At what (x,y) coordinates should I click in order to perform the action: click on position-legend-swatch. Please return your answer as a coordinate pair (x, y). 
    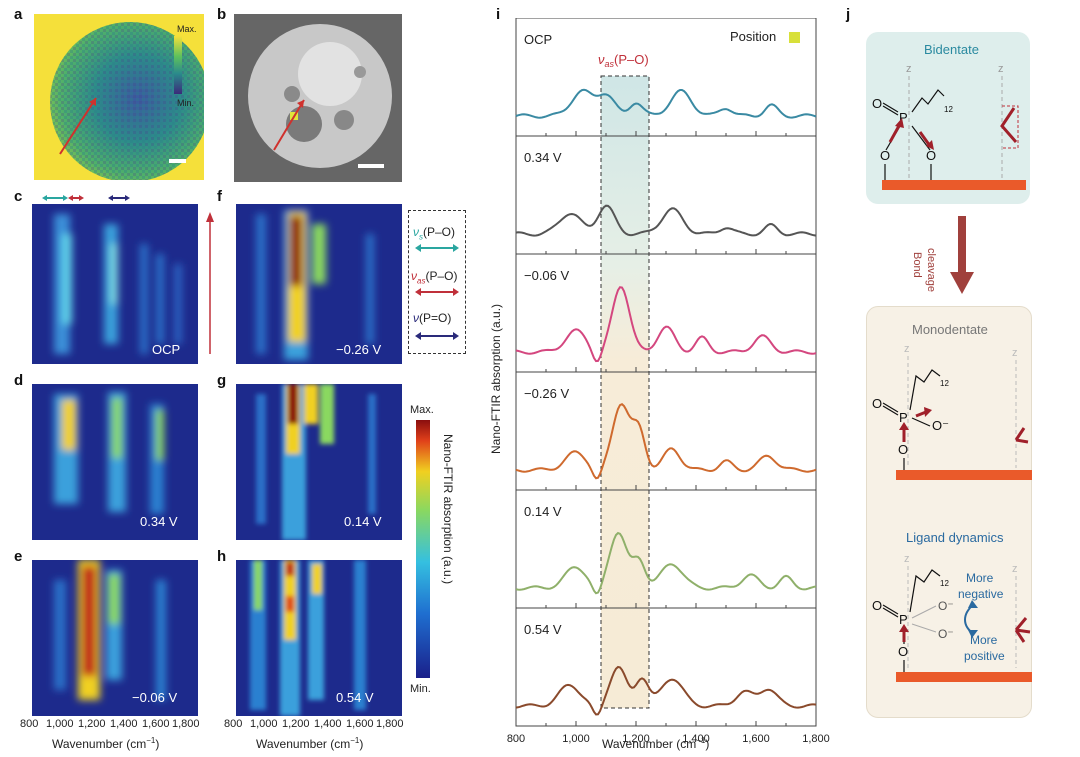
    Looking at the image, I should click on (794, 37).